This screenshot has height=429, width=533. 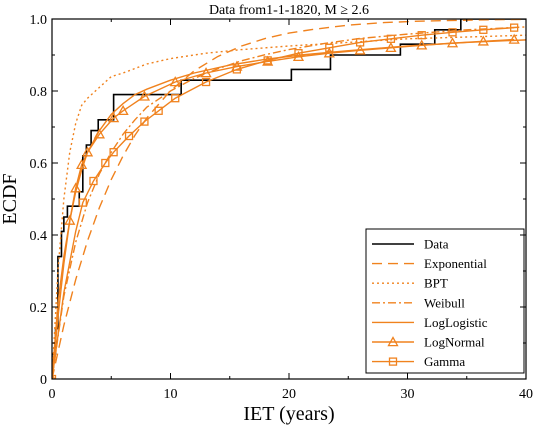 I want to click on x-tick-label: 30, so click(x=408, y=394).